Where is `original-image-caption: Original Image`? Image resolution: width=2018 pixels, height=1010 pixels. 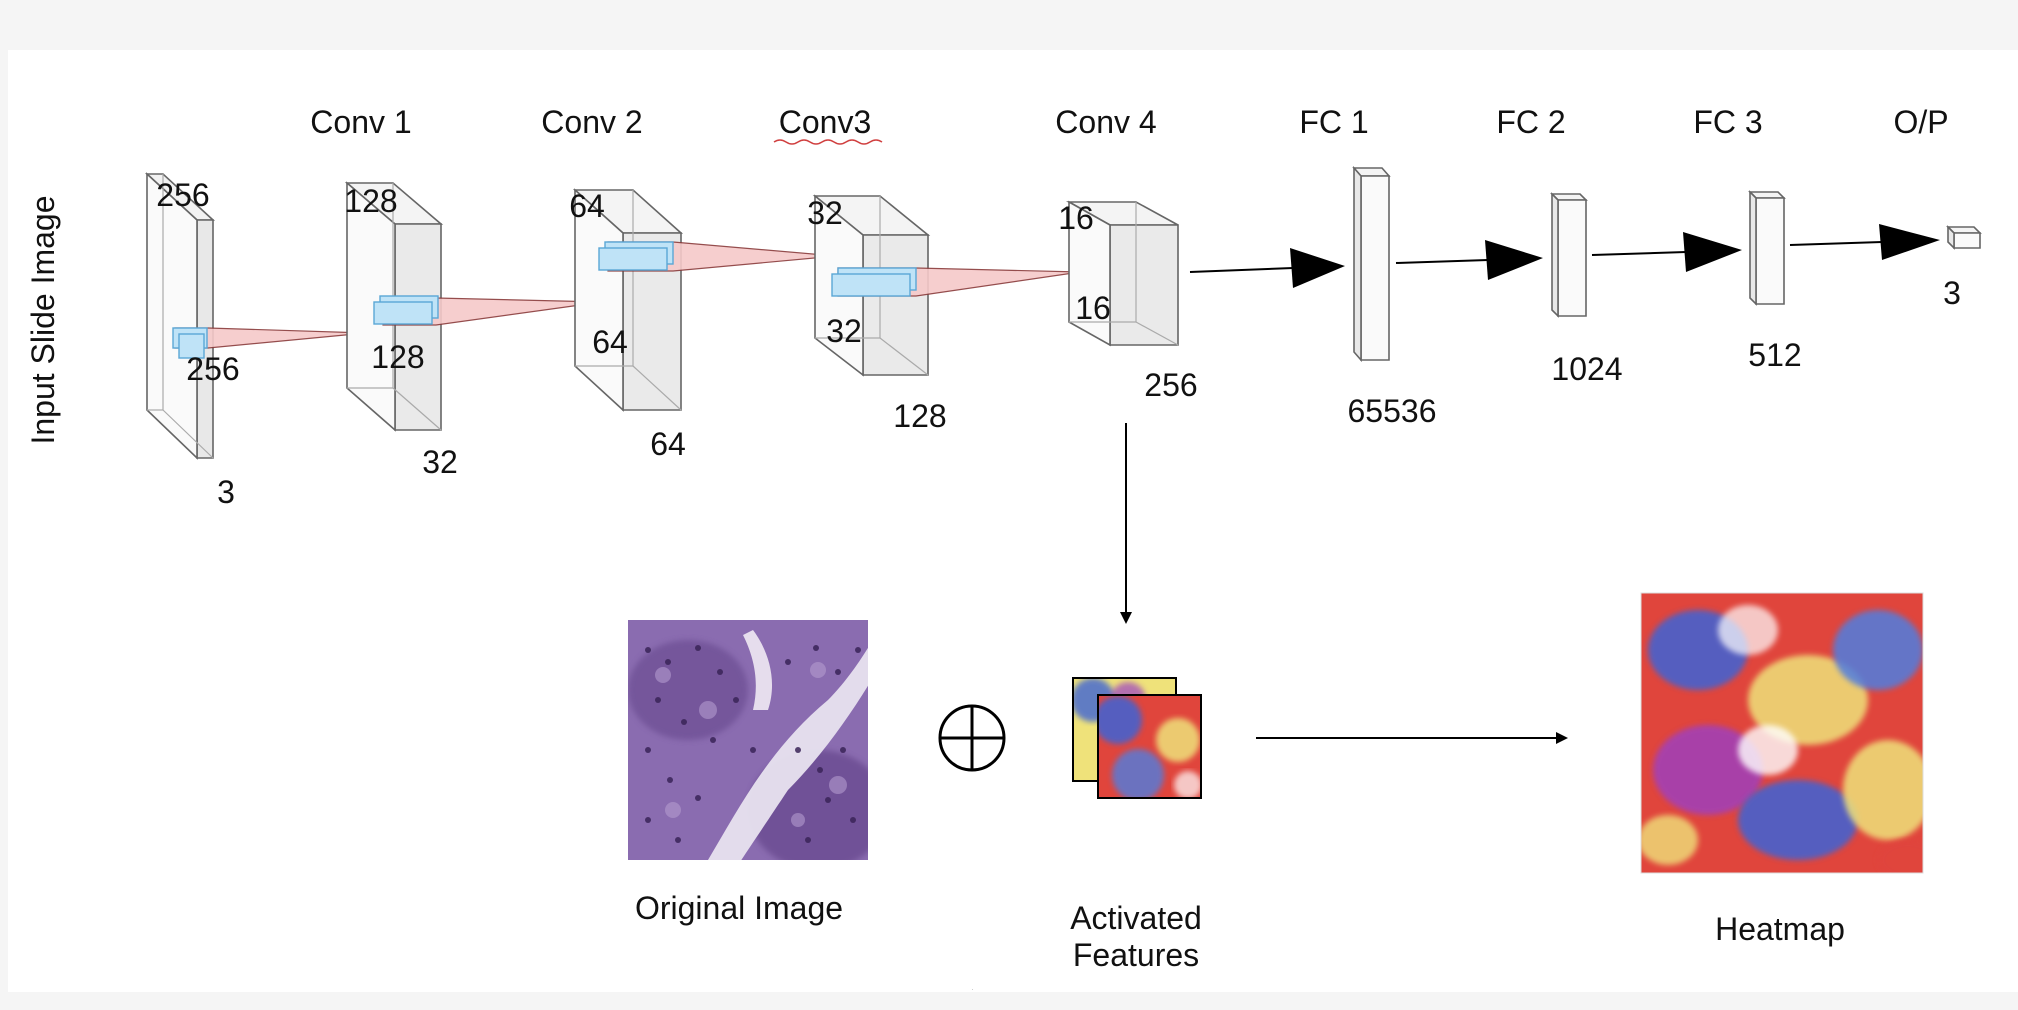 original-image-caption: Original Image is located at coordinates (739, 908).